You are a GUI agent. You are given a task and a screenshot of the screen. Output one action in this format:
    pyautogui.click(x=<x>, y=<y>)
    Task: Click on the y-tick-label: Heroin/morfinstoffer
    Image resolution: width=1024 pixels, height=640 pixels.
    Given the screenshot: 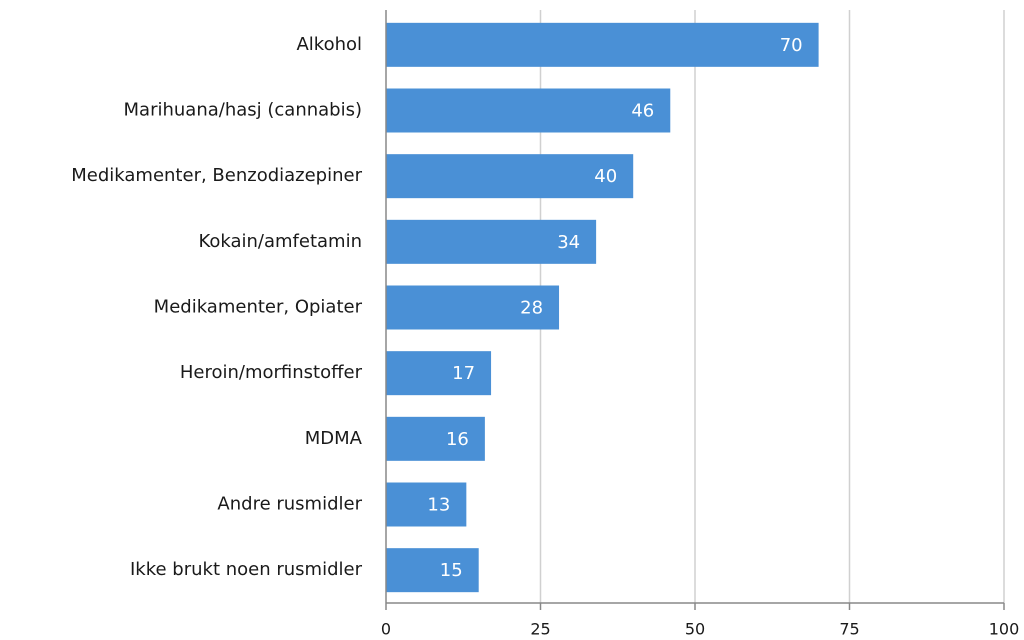 What is the action you would take?
    pyautogui.click(x=271, y=372)
    